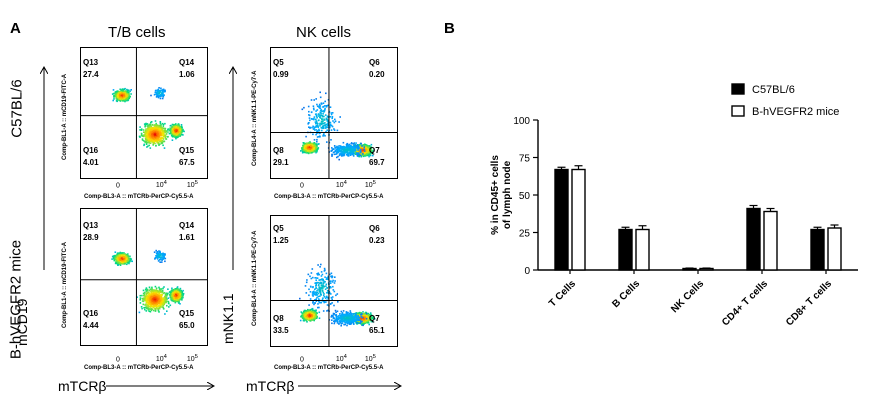 This screenshot has width=887, height=407. I want to click on x-tick-10b: 10, so click(368, 186).